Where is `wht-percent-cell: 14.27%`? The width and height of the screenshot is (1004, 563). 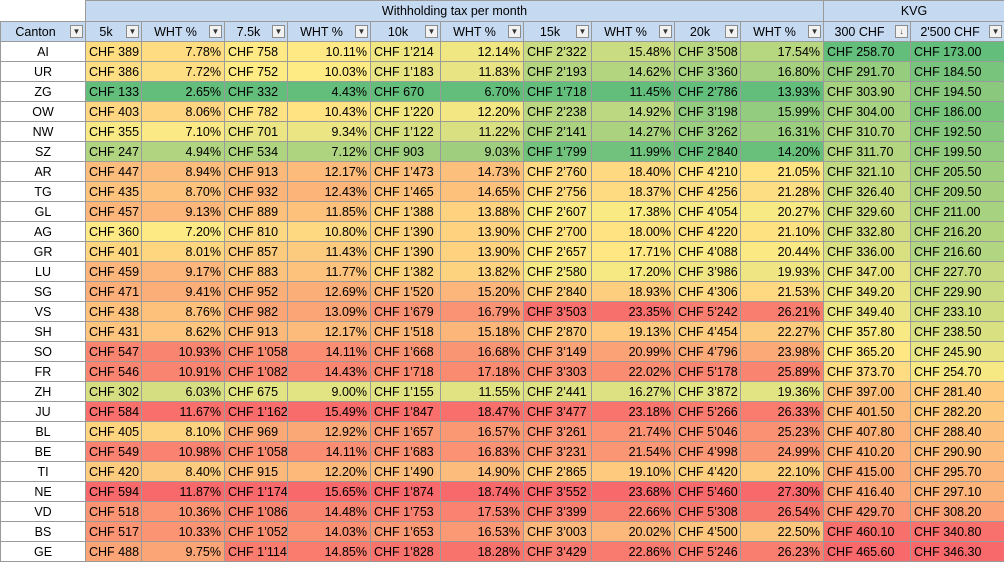
wht-percent-cell: 14.27% is located at coordinates (633, 131).